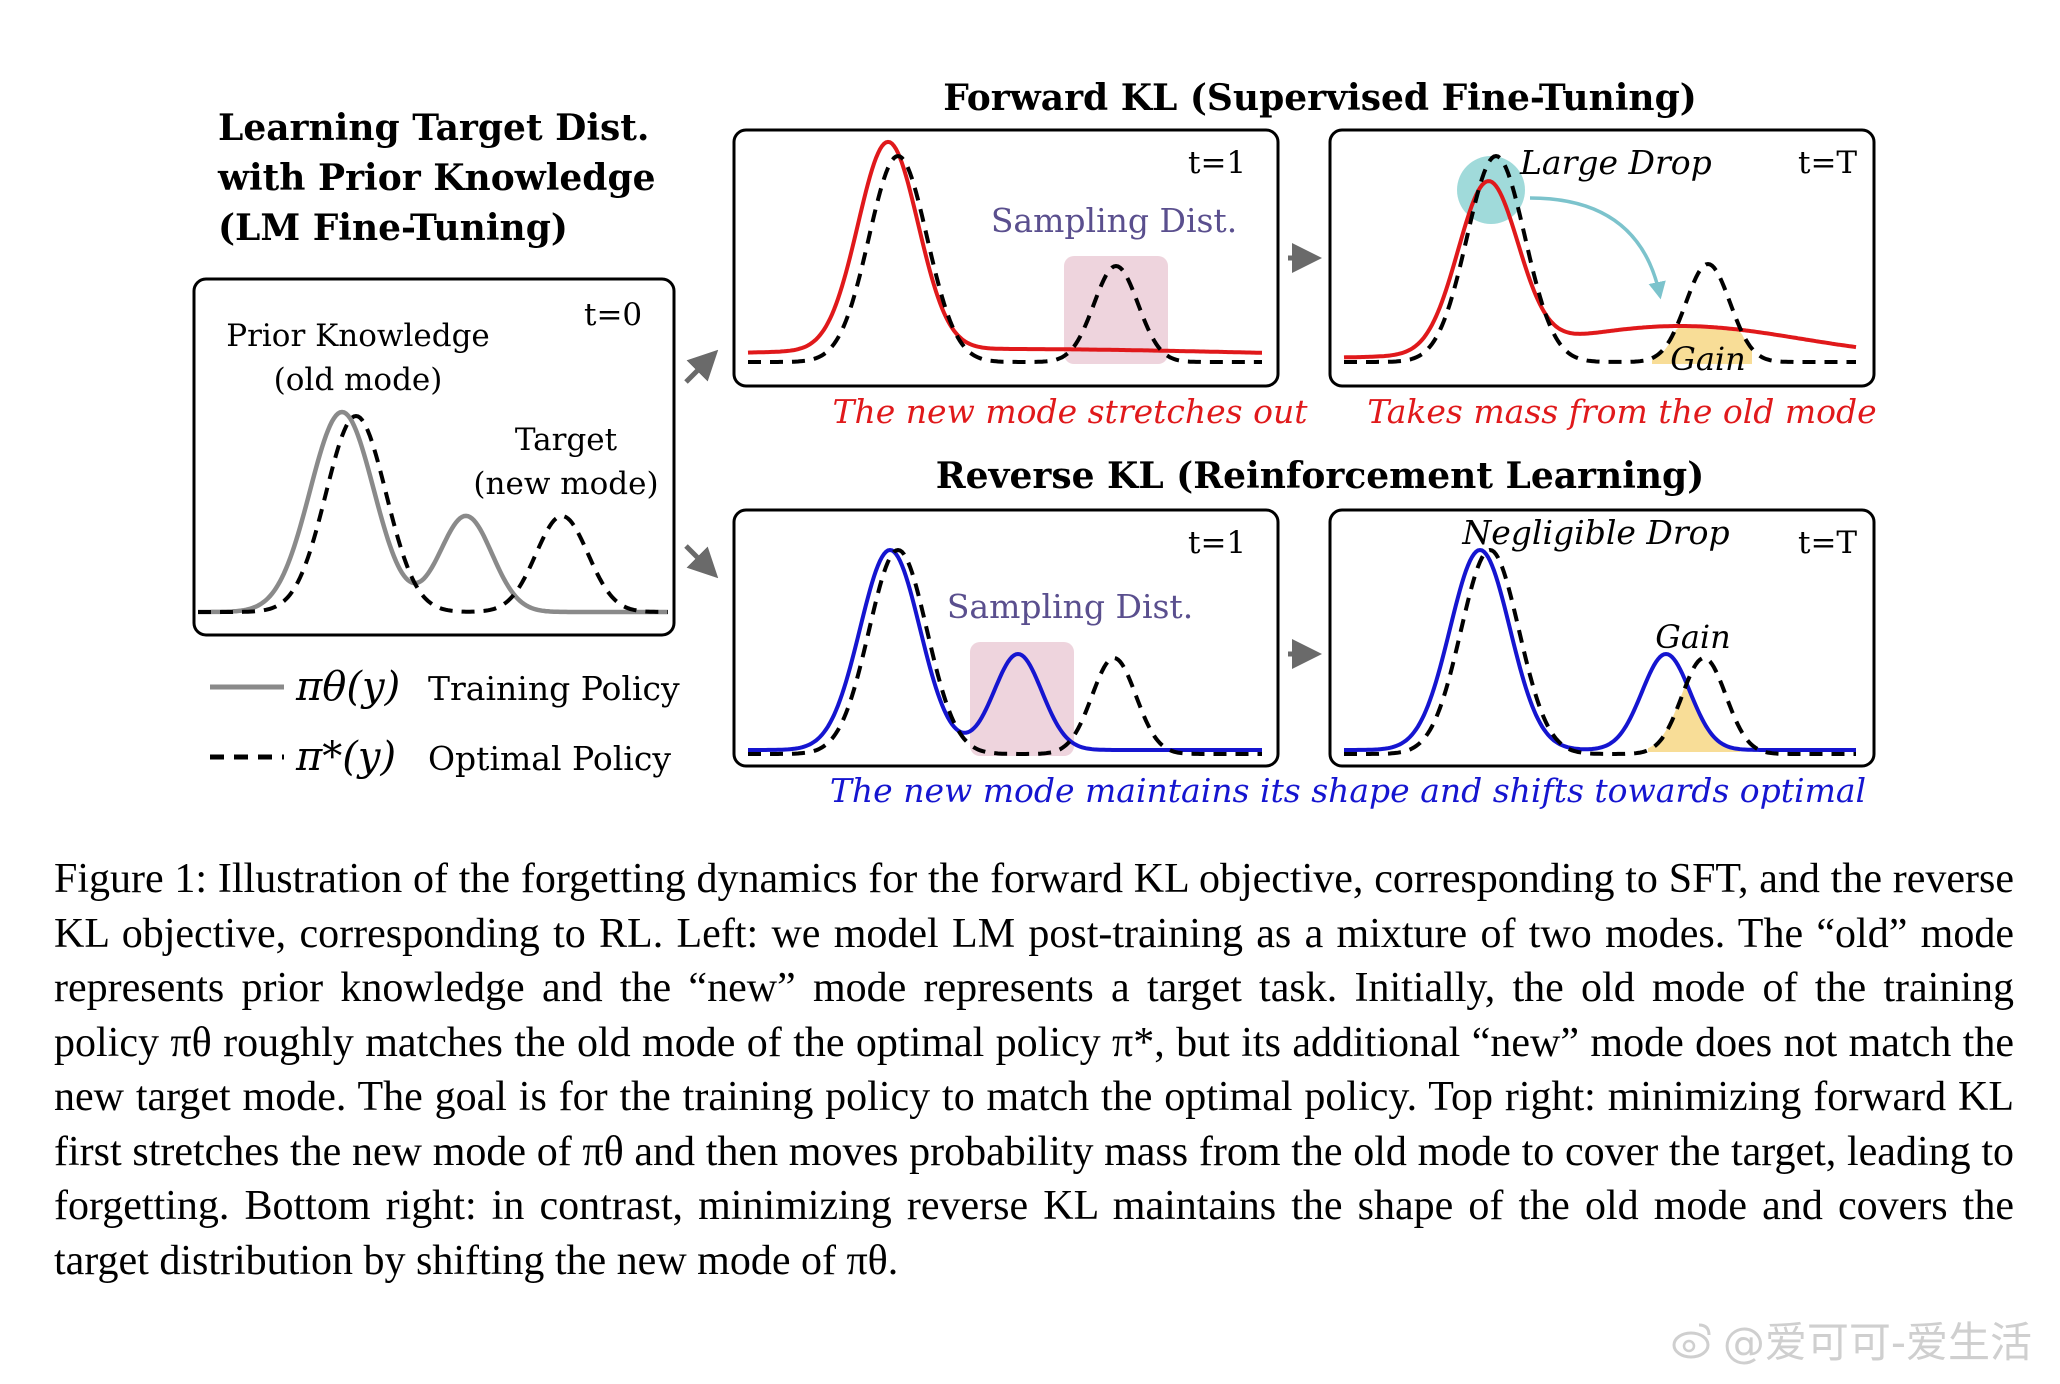 The width and height of the screenshot is (2060, 1384). Describe the element at coordinates (1217, 163) in the screenshot. I see `forward-t1-label: t=1` at that location.